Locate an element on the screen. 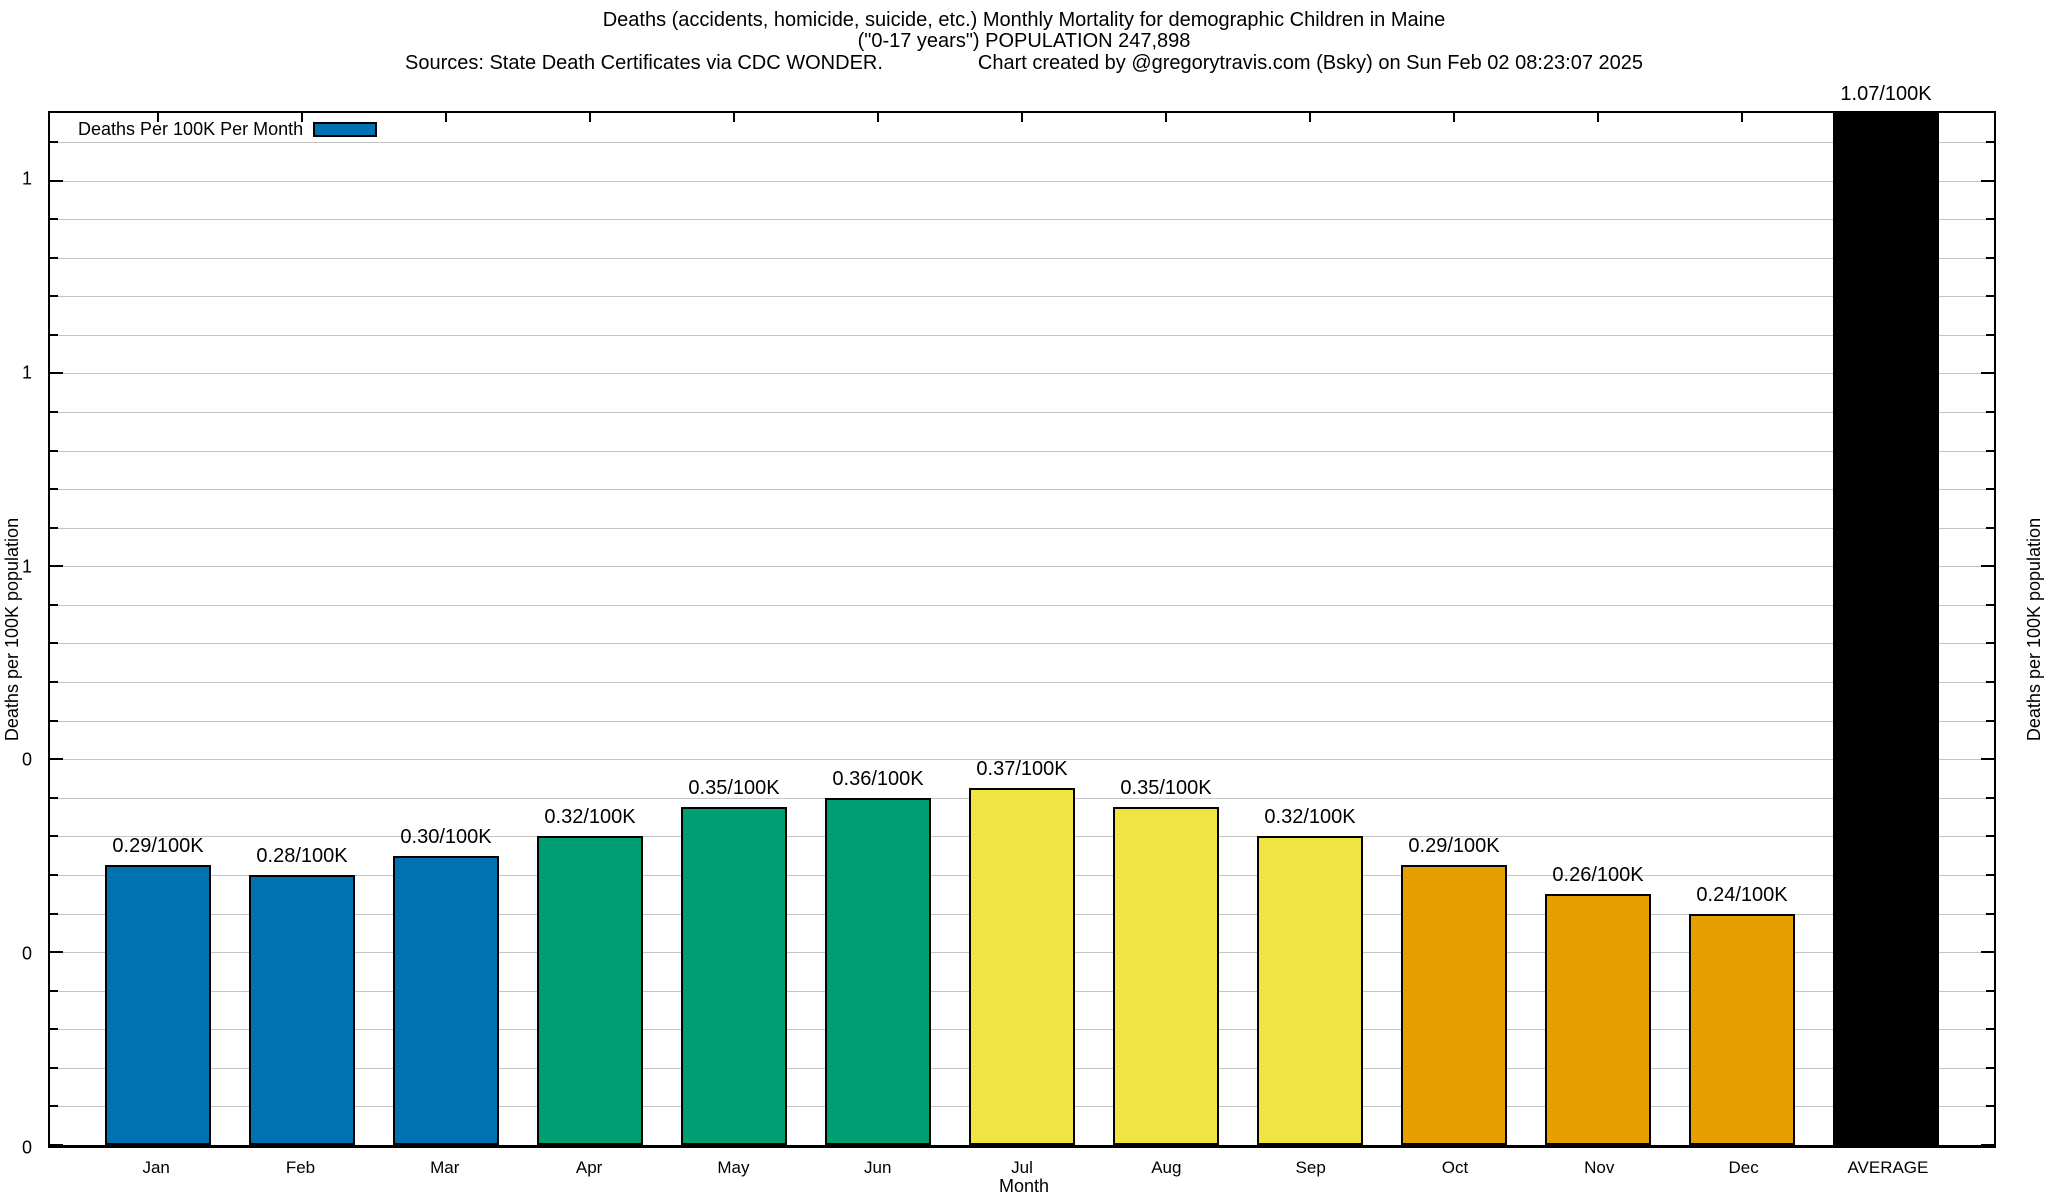 Image resolution: width=2048 pixels, height=1200 pixels. x-tick-label: Dec is located at coordinates (1743, 1167).